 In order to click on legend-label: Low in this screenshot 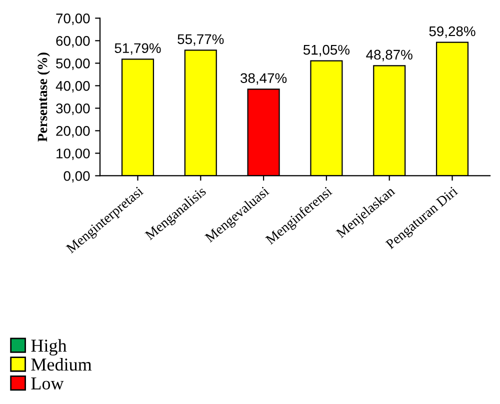, I will do `click(47, 384)`.